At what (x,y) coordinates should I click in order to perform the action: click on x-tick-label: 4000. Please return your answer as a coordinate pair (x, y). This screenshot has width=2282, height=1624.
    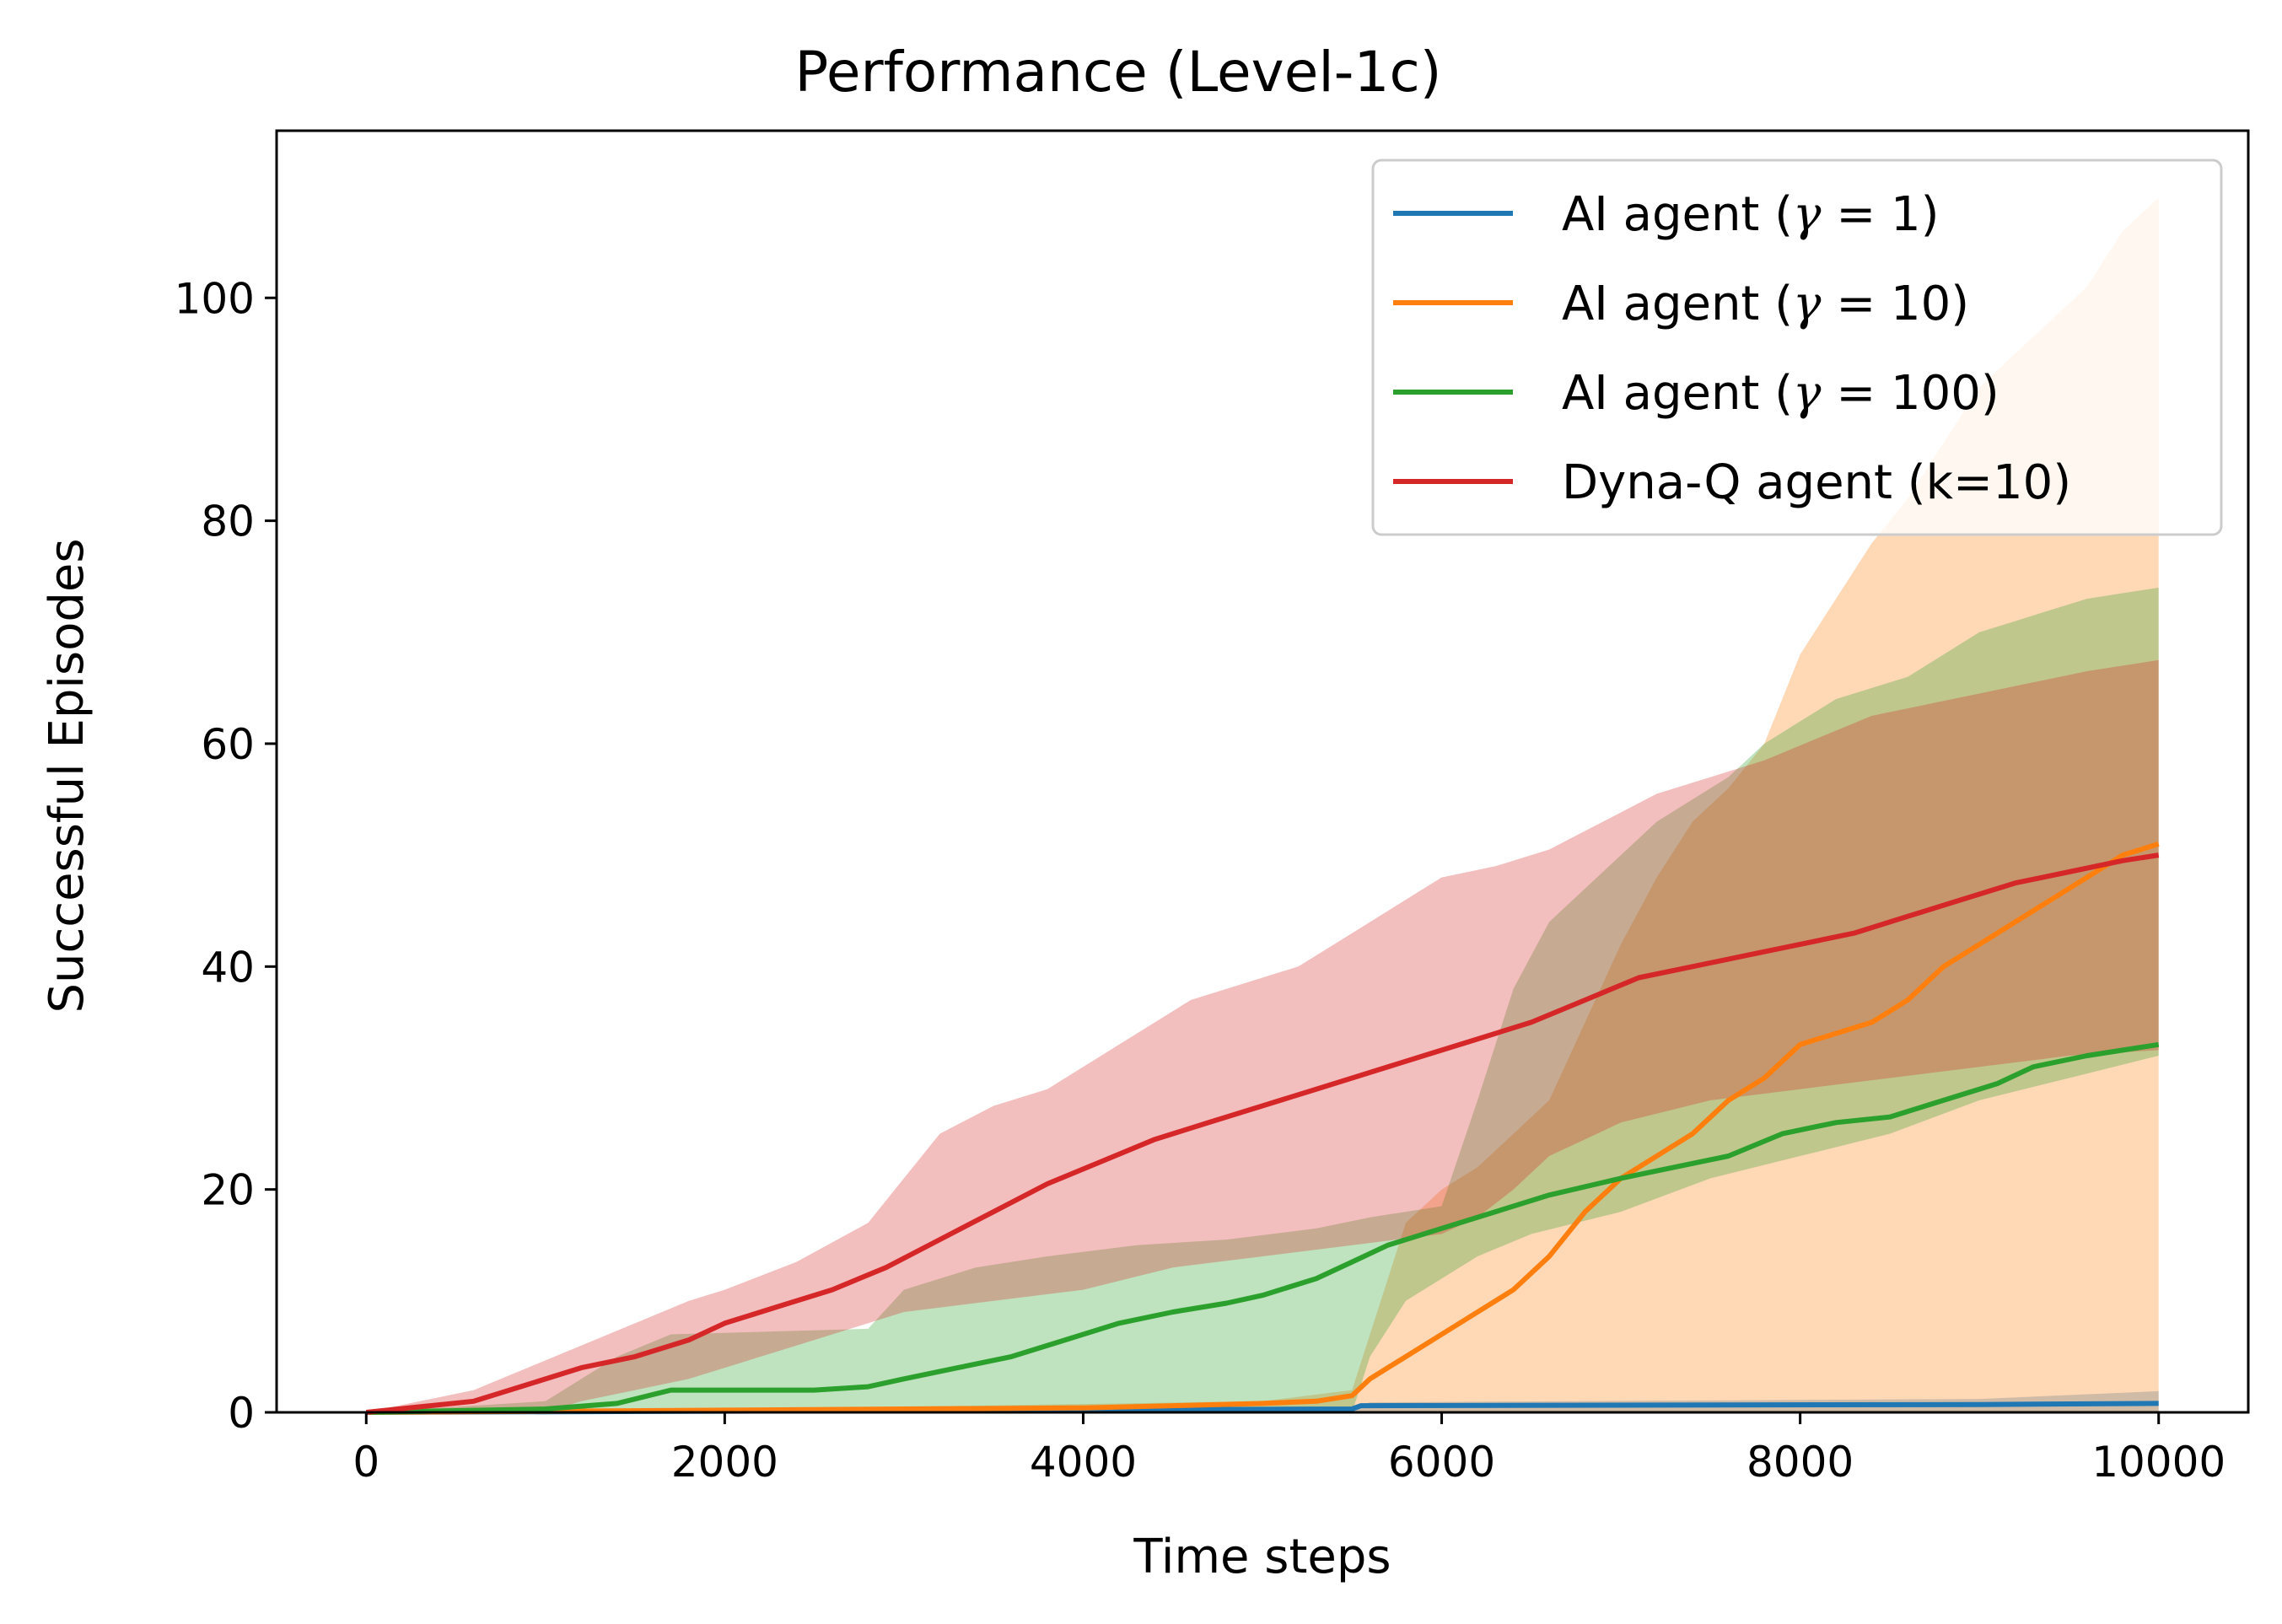
    Looking at the image, I should click on (1083, 1462).